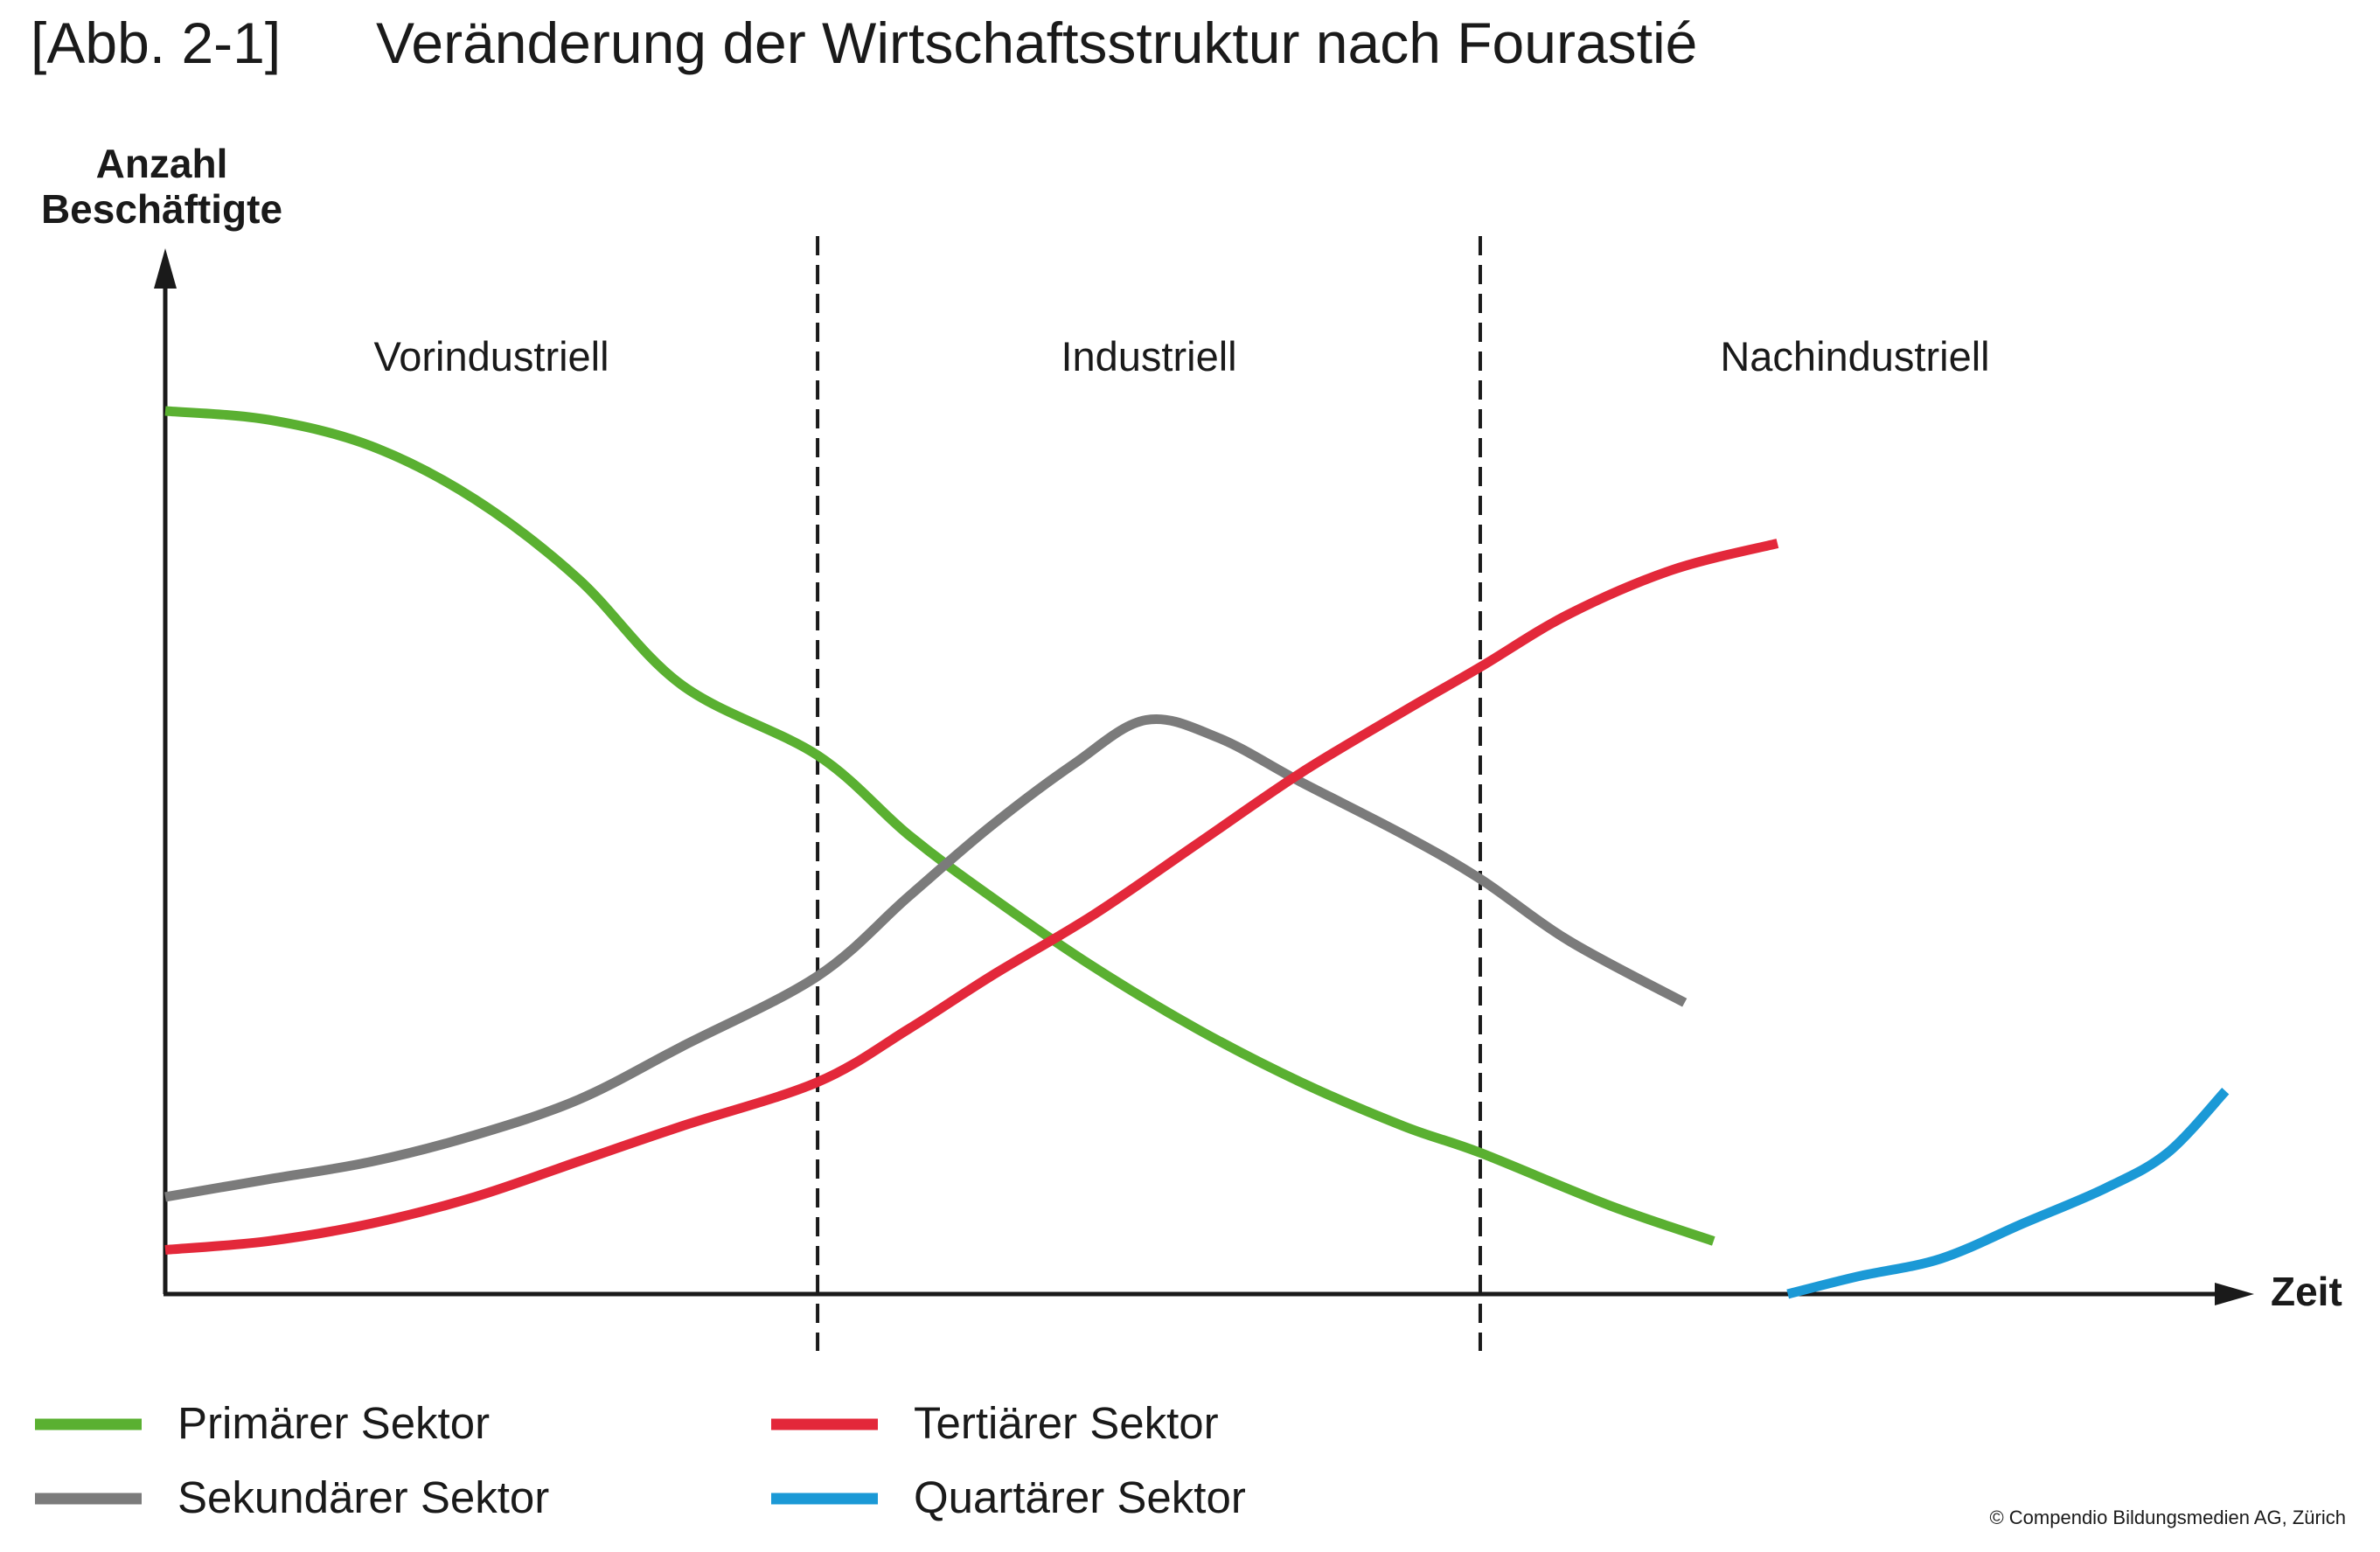 The height and width of the screenshot is (1552, 2380). What do you see at coordinates (1148, 356) in the screenshot?
I see `phase-label-industriell: Industriell` at bounding box center [1148, 356].